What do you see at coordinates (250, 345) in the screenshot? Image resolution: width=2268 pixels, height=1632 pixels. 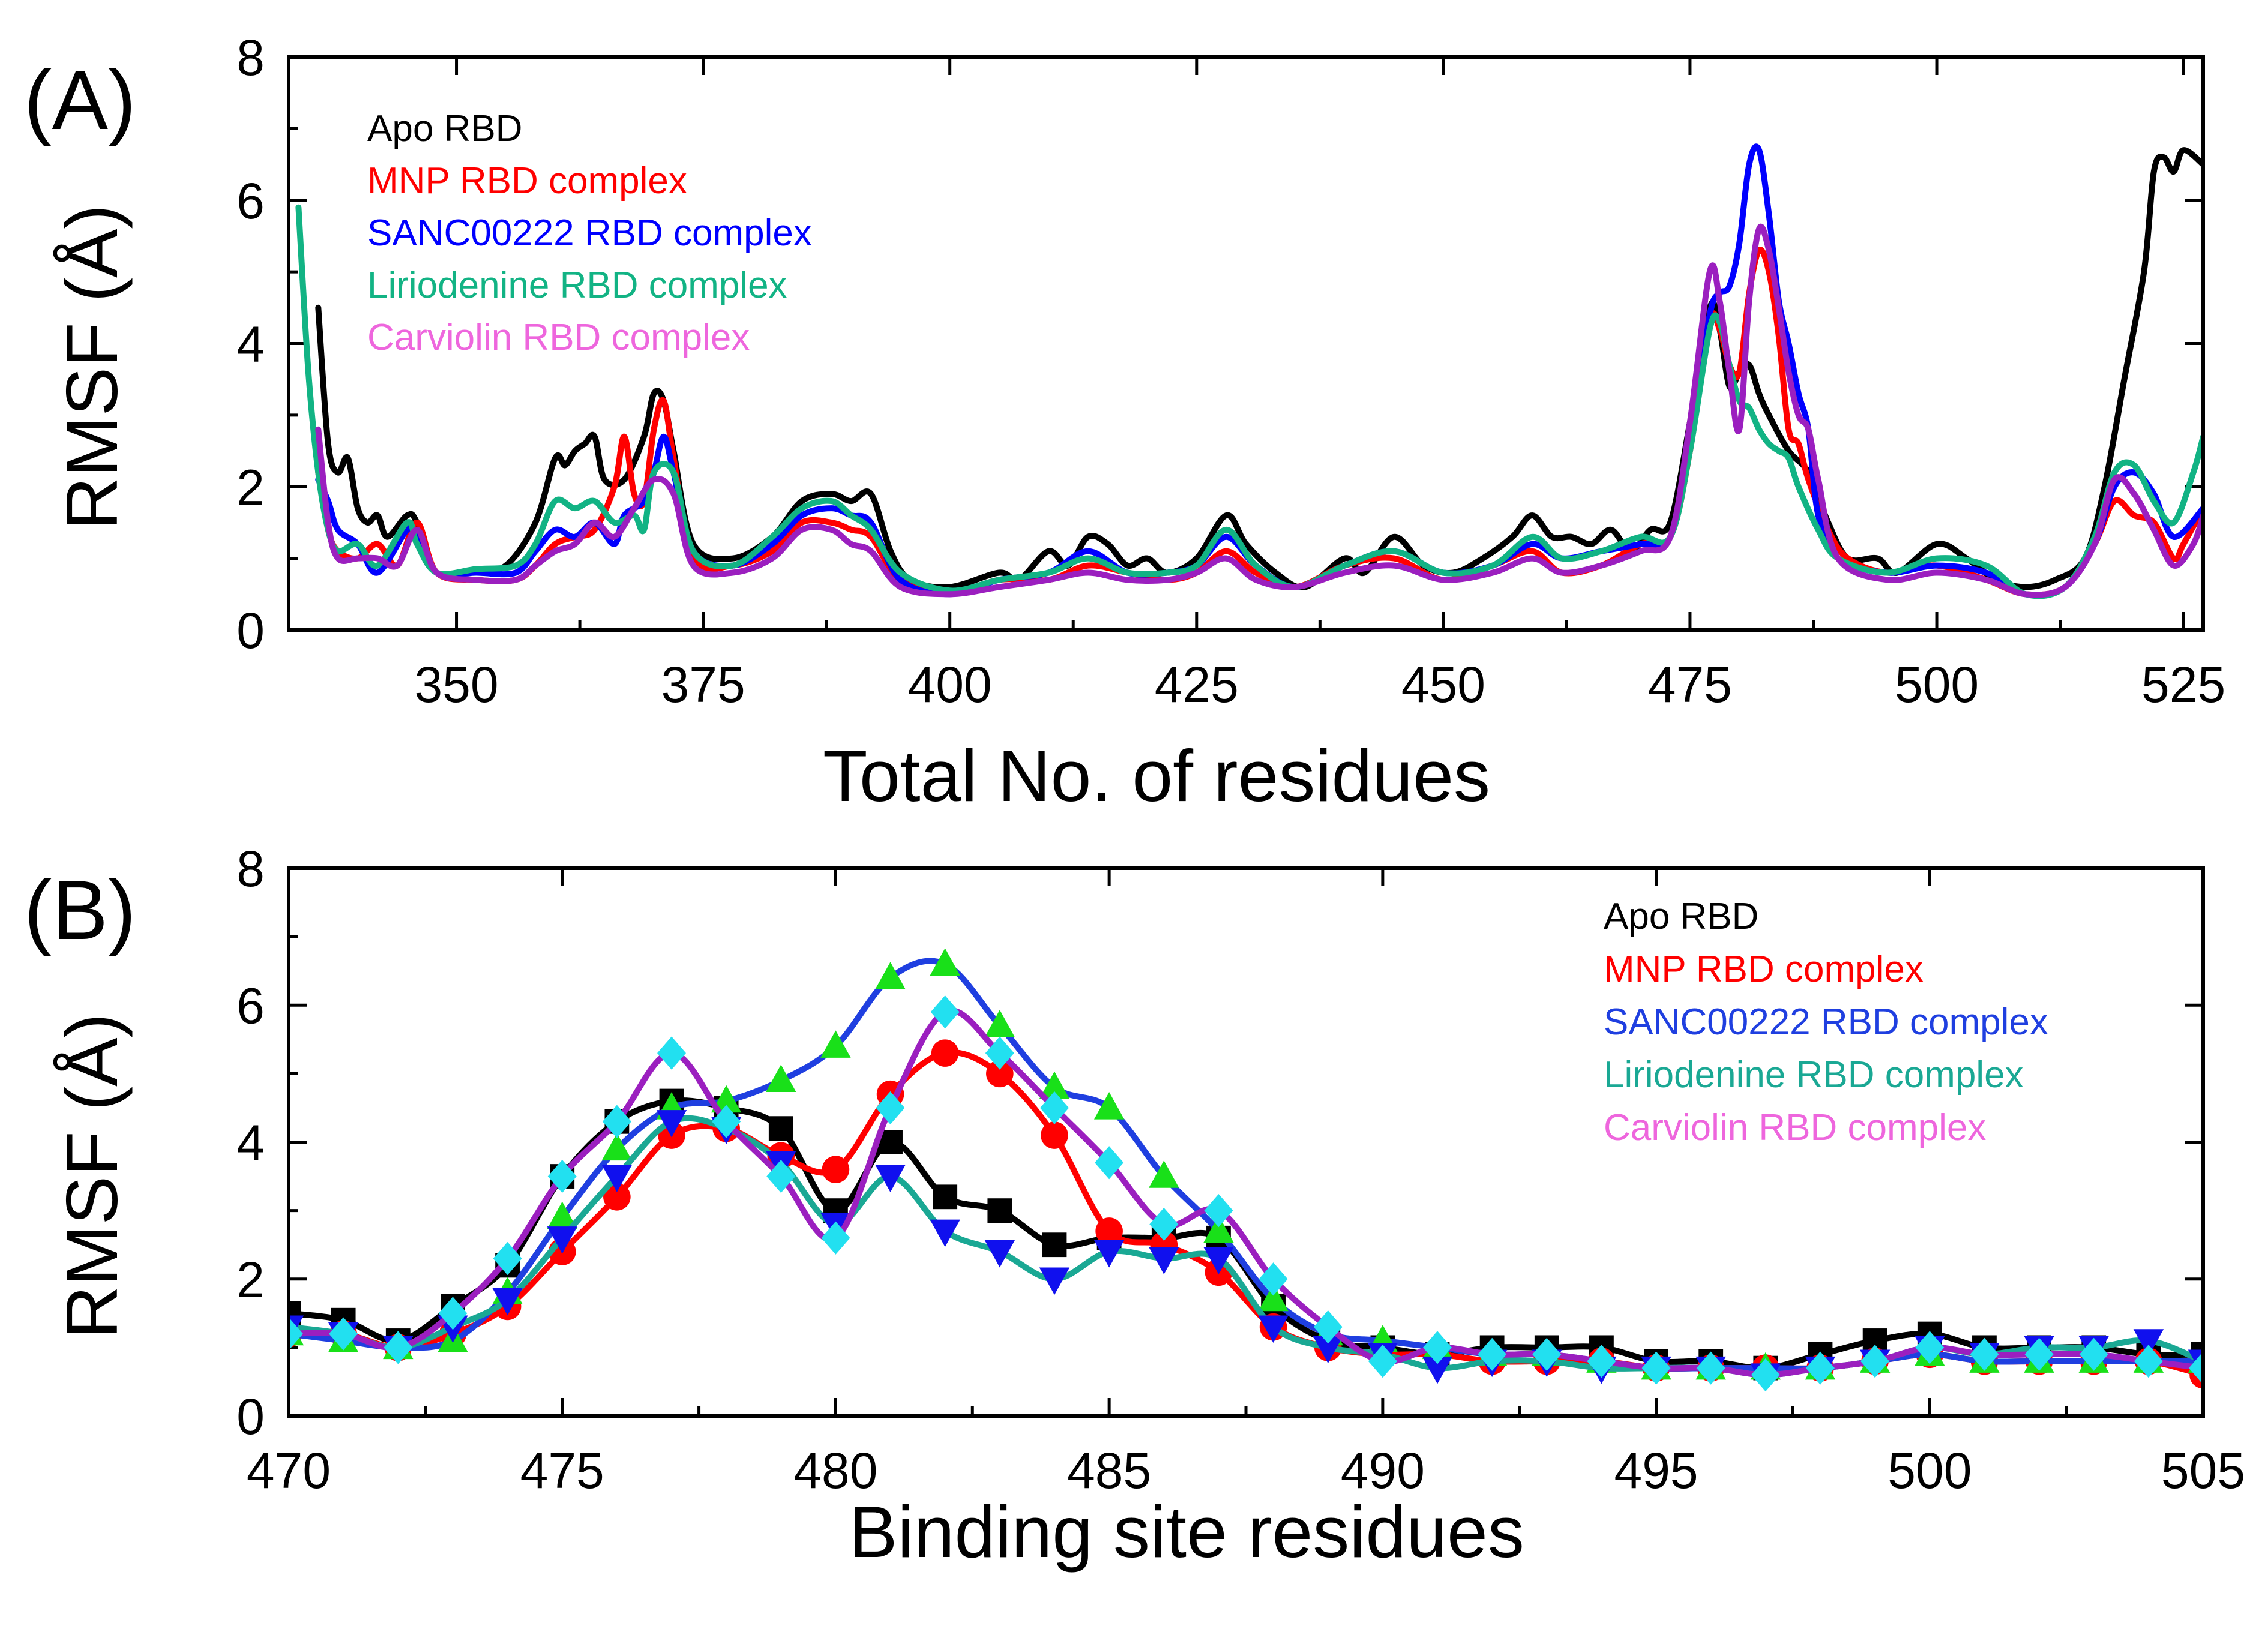 I see `y-tick-label: 4` at bounding box center [250, 345].